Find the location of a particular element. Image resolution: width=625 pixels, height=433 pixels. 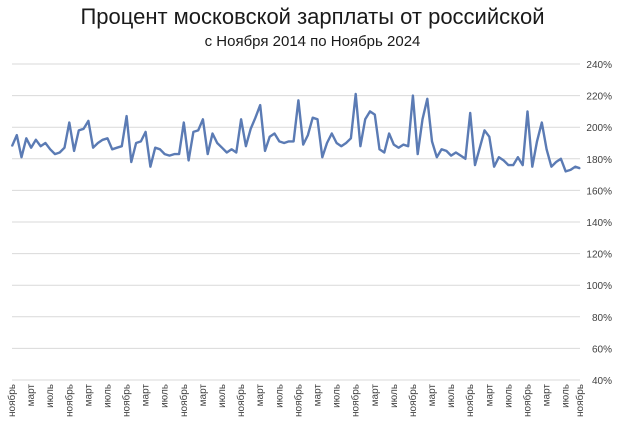

y-tick-label: 120% is located at coordinates (599, 255).